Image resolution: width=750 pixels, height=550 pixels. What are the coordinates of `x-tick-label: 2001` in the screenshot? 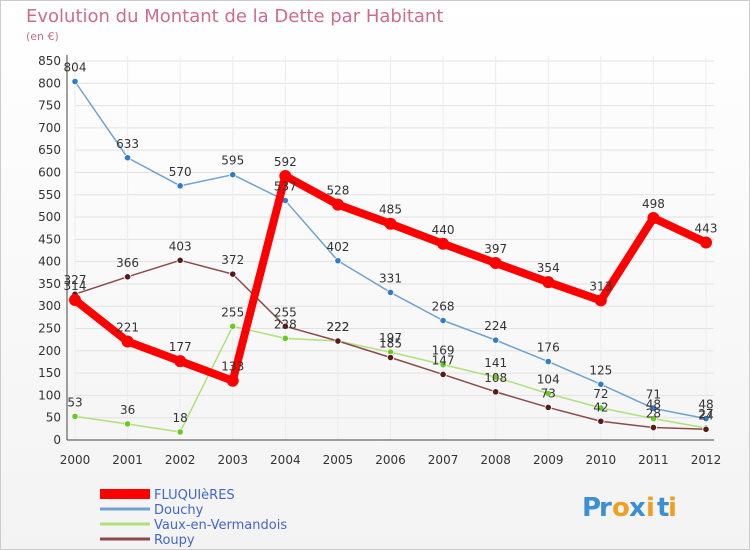 It's located at (127, 460).